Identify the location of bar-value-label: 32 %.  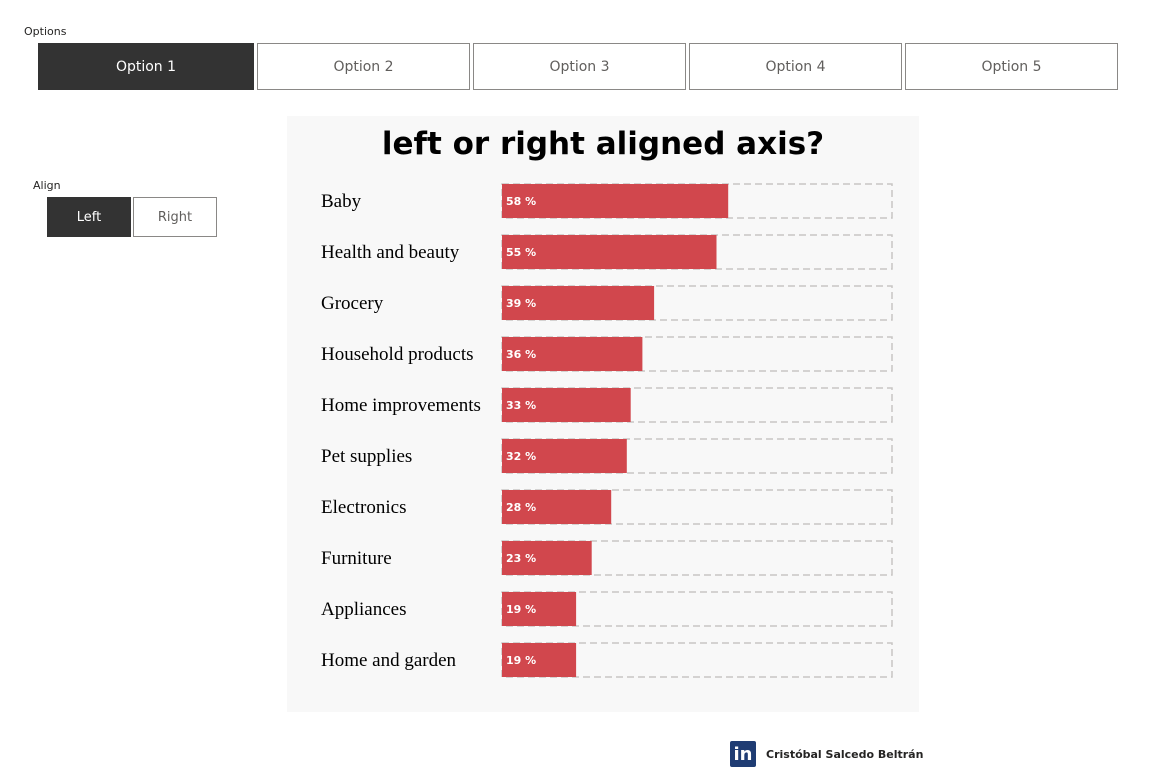
(521, 456).